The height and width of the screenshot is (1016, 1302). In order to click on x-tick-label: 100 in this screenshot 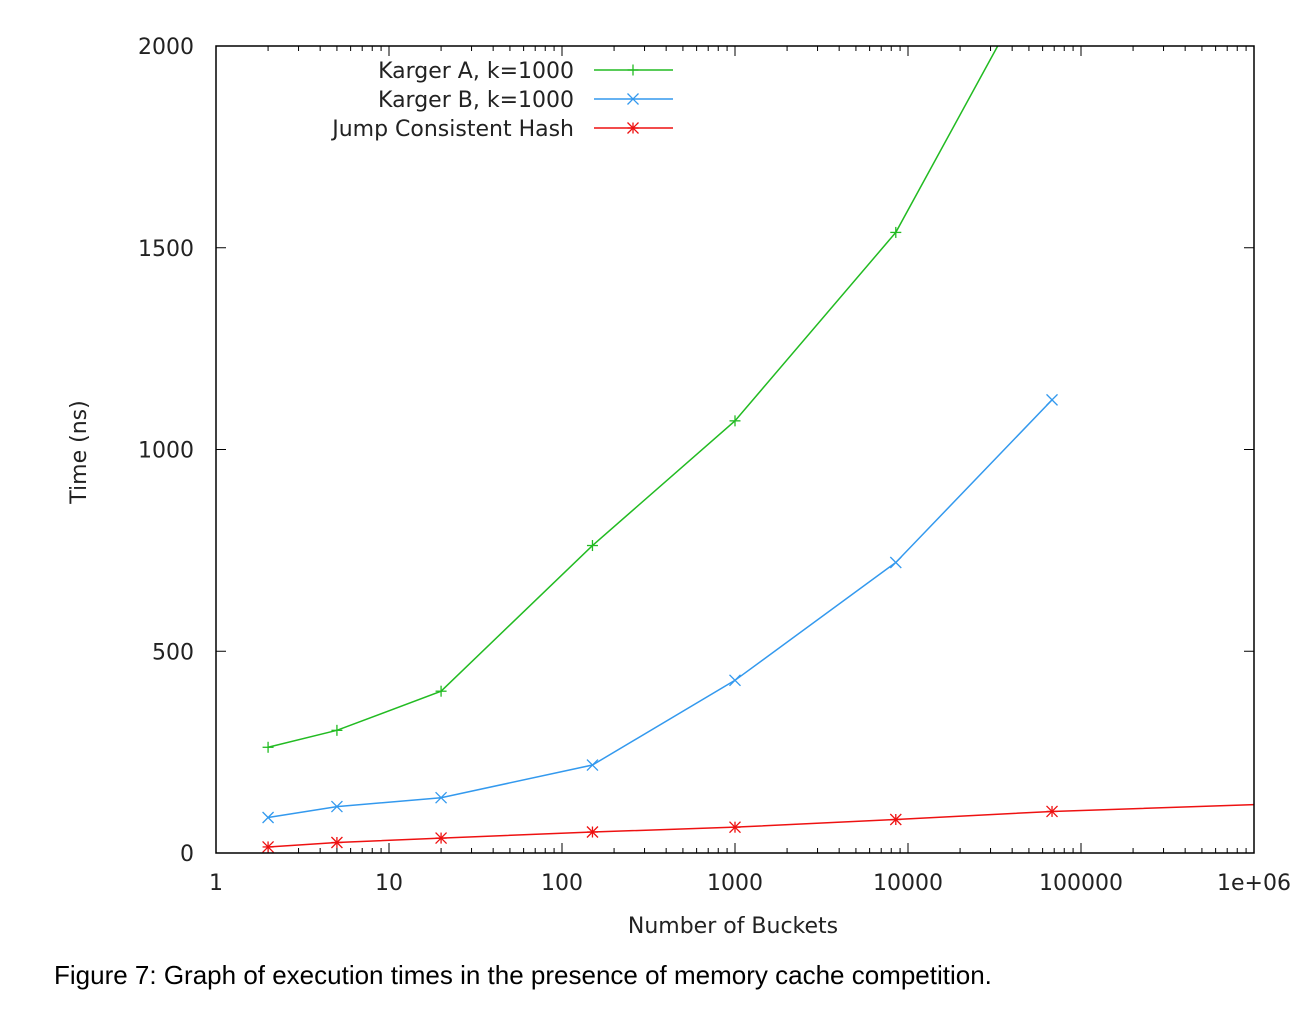, I will do `click(562, 883)`.